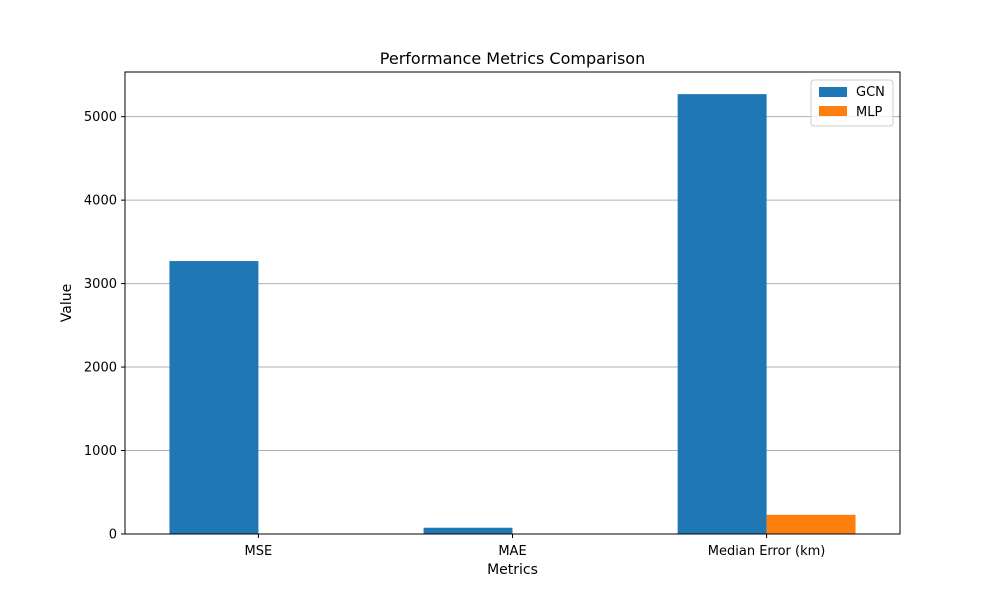 Image resolution: width=1000 pixels, height=604 pixels. Describe the element at coordinates (869, 112) in the screenshot. I see `legend-label-mlp: MLP` at that location.